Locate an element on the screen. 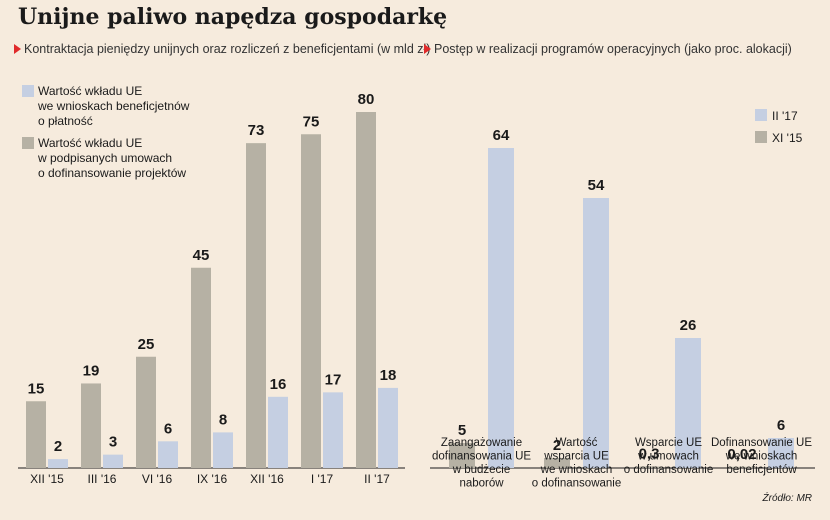  legend-label: w podpisanych umowach is located at coordinates (104, 158).